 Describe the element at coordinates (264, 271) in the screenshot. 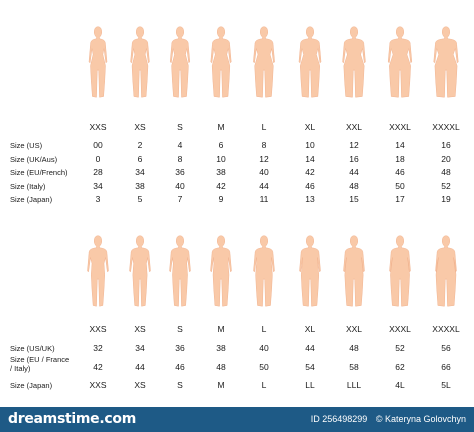

I see `male-figure-l` at that location.